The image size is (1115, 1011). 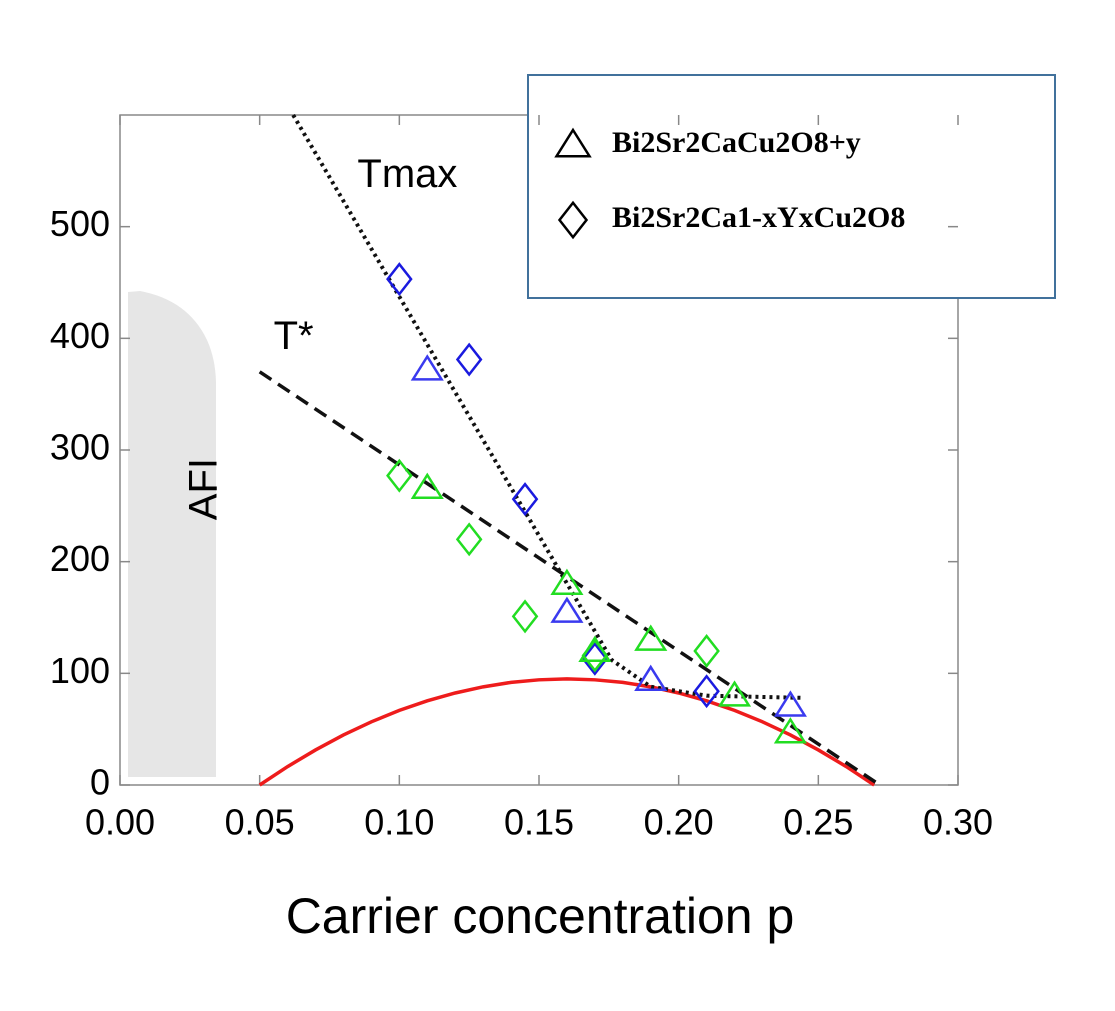 What do you see at coordinates (736, 142) in the screenshot?
I see `legend-label: Bi2Sr2CaCu2O8+y` at bounding box center [736, 142].